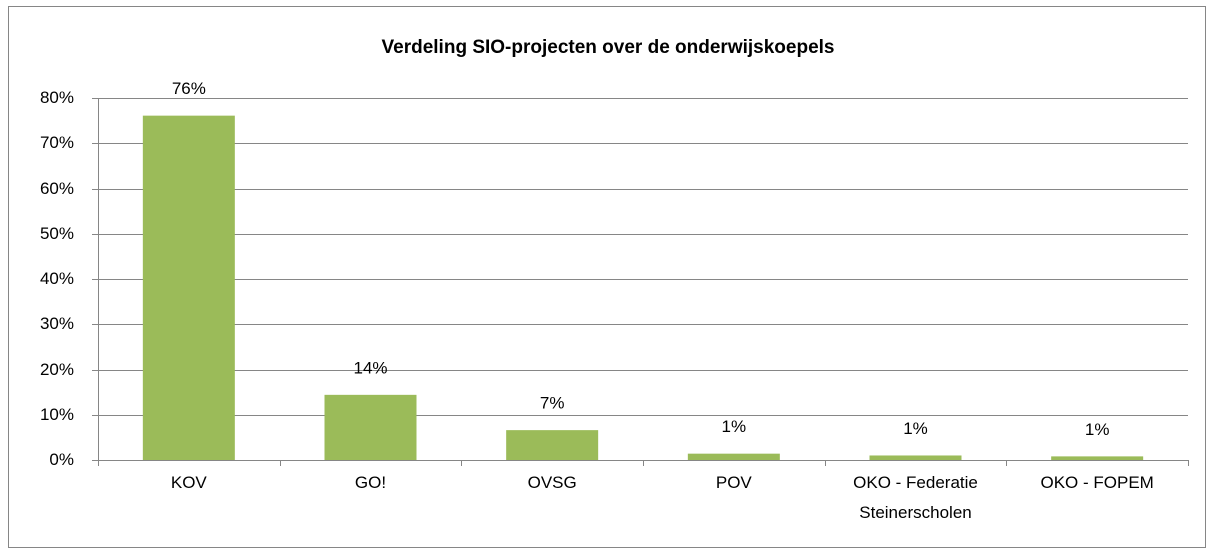 This screenshot has height=551, width=1214. Describe the element at coordinates (57, 414) in the screenshot. I see `y-tick-label: 10%` at that location.